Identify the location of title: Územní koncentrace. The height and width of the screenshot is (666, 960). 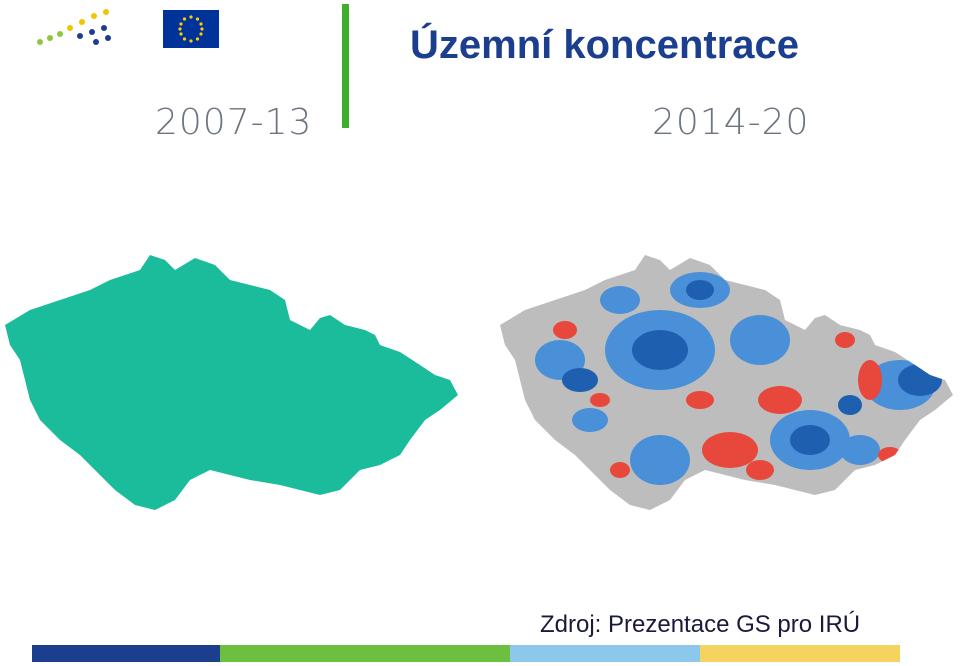
(604, 44).